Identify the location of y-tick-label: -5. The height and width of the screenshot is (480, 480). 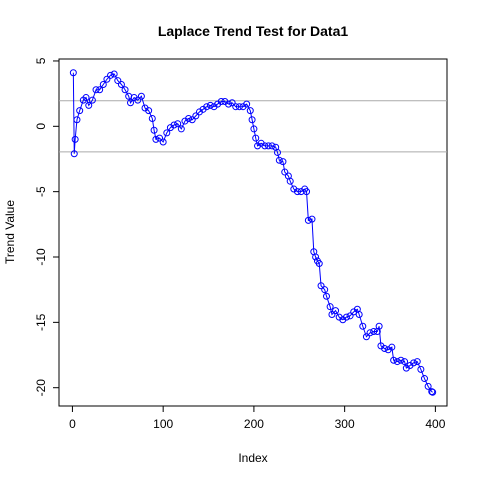
(41, 191).